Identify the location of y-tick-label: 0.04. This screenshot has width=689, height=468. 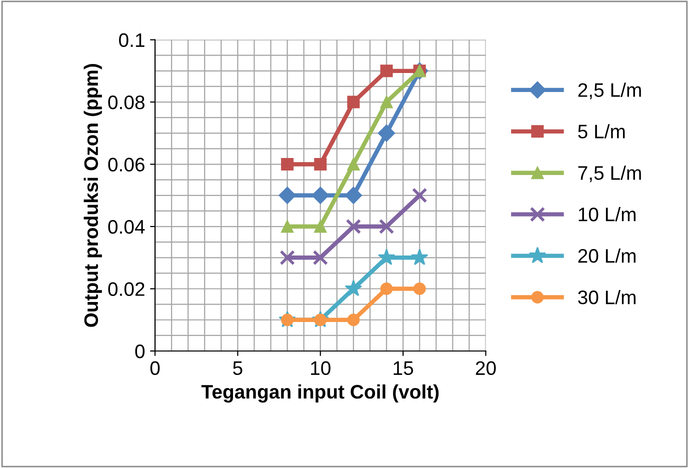
(126, 227).